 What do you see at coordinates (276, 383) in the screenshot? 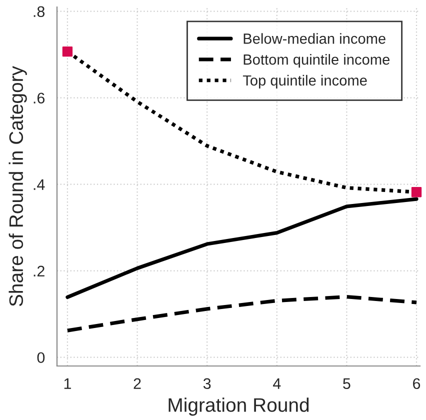
I see `x-tick-label: 4` at bounding box center [276, 383].